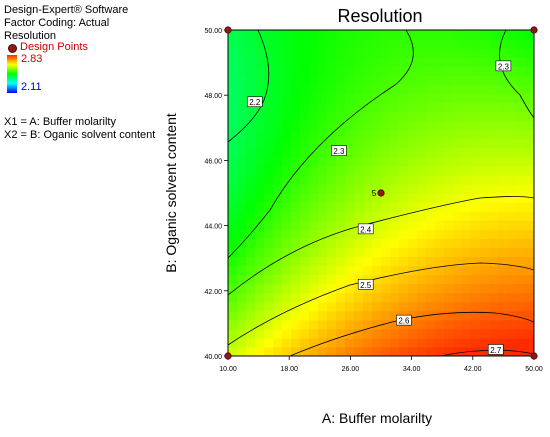 This screenshot has width=550, height=437. What do you see at coordinates (254, 102) in the screenshot?
I see `contour-label-box` at bounding box center [254, 102].